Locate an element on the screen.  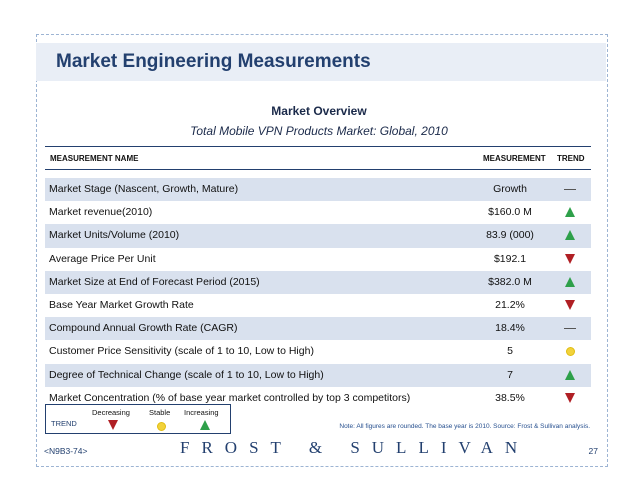
company-logo: FROST & SULLIVAN is located at coordinates (355, 447).